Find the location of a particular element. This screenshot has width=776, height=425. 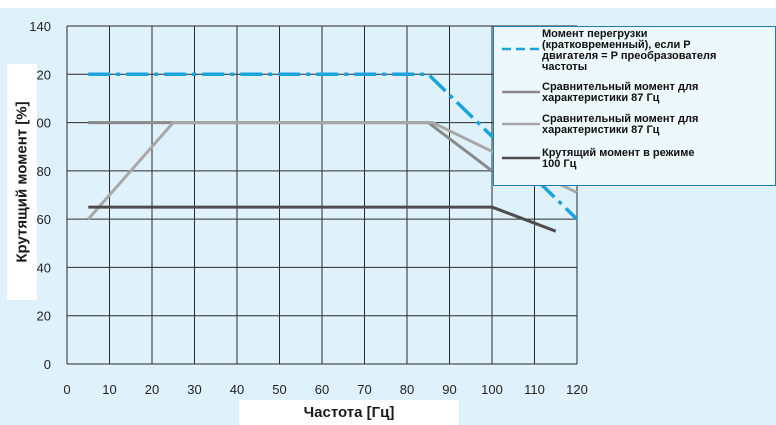

series-100hz-line is located at coordinates (322, 219).